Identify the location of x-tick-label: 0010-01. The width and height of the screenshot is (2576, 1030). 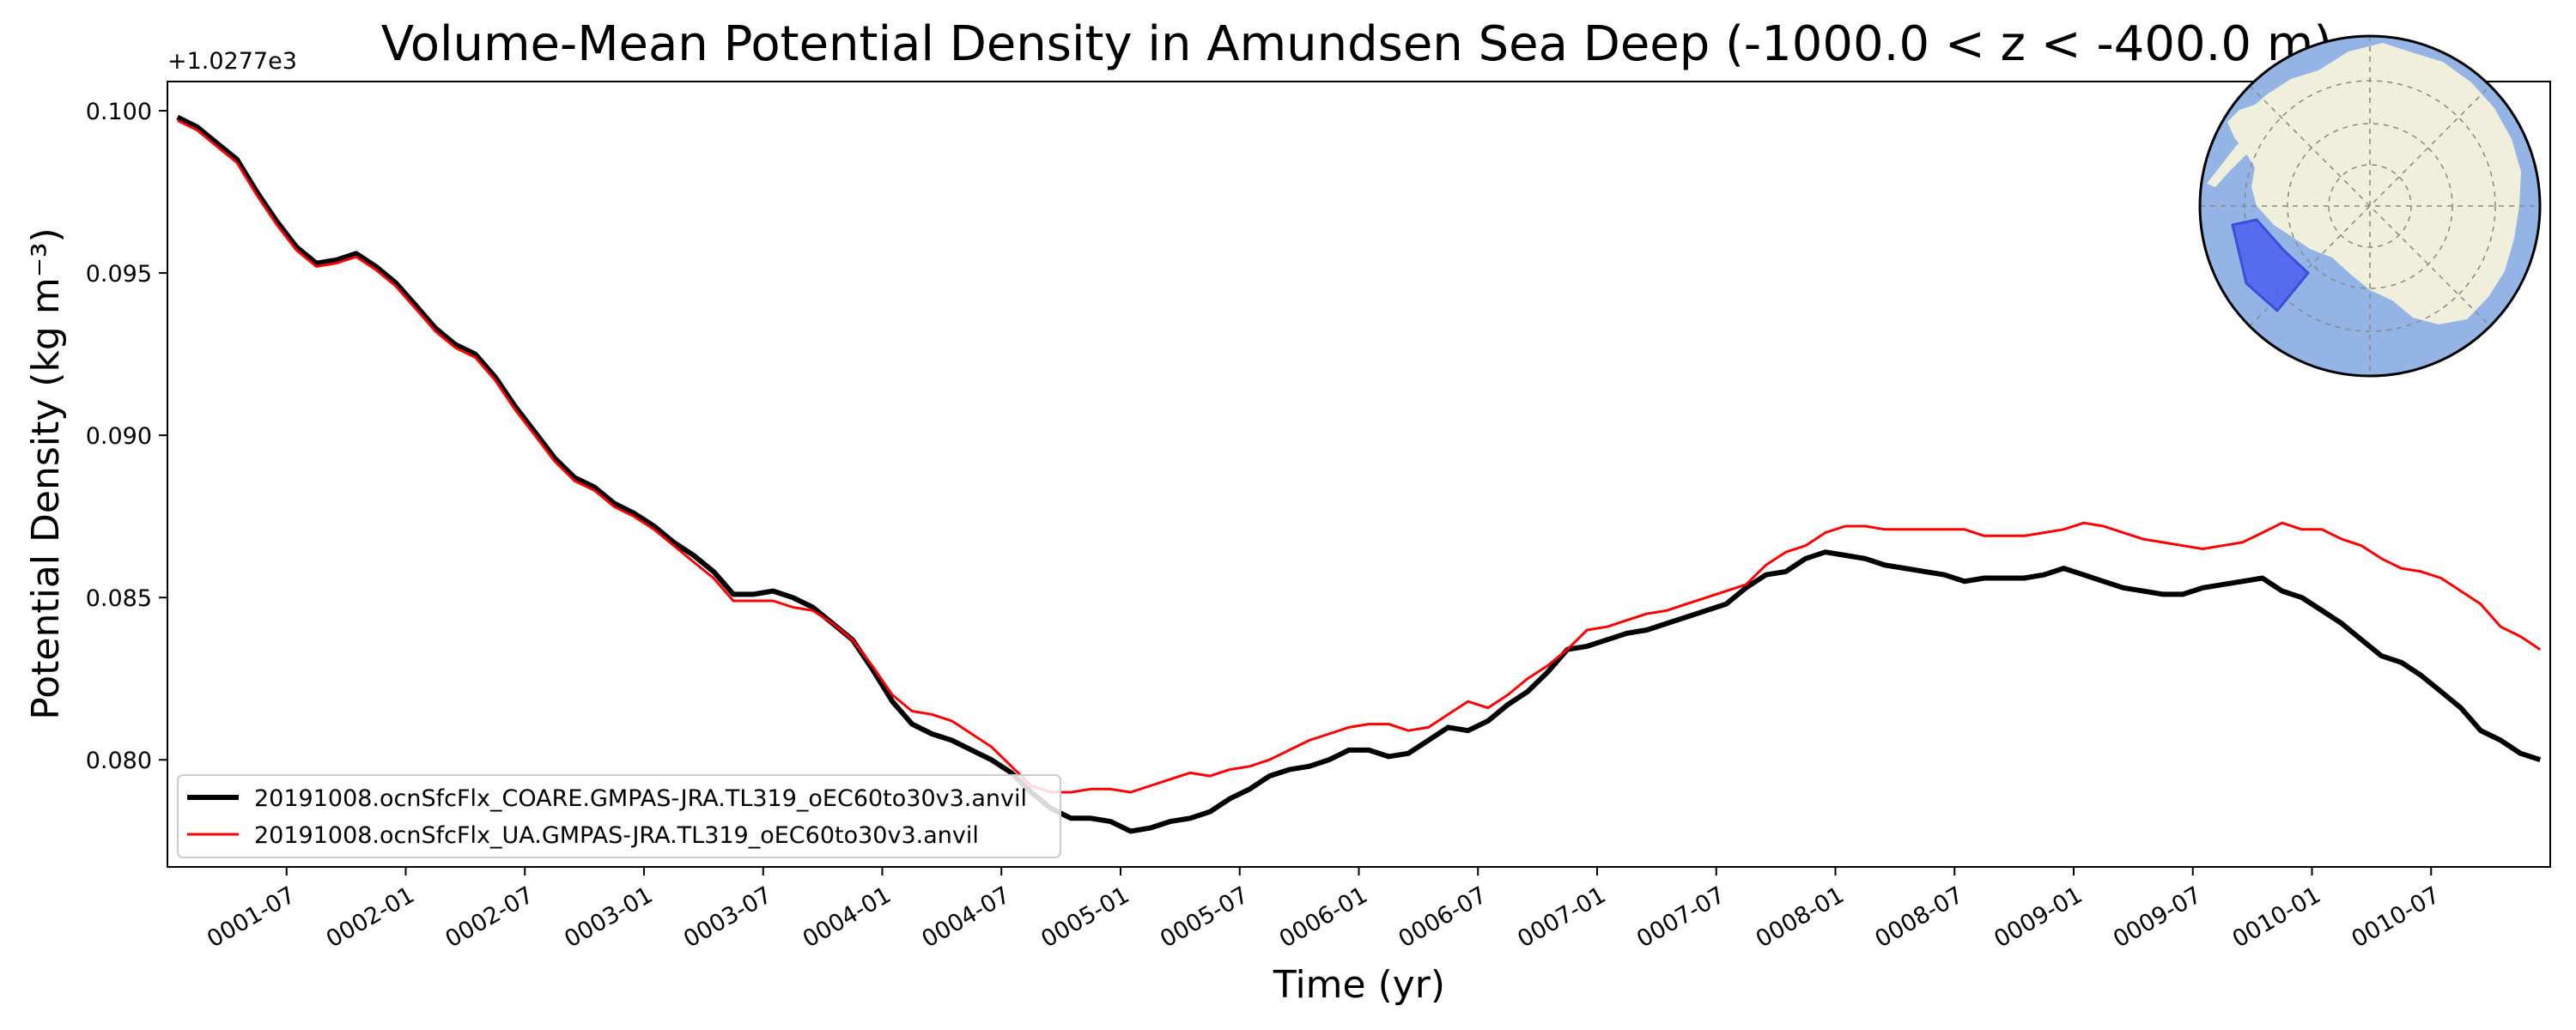
(2276, 917).